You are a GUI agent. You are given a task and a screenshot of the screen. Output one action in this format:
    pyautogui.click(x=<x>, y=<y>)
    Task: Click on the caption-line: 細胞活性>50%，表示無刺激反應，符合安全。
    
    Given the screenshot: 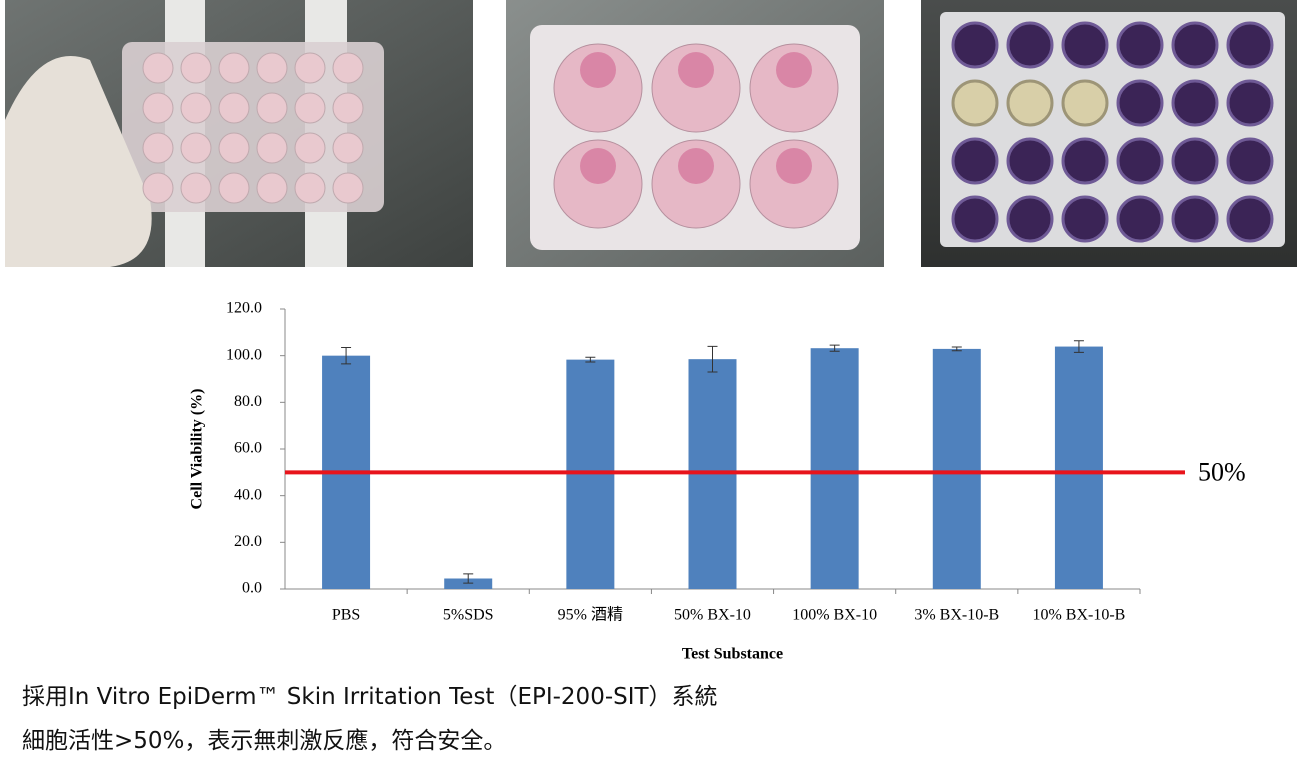 What is the action you would take?
    pyautogui.click(x=264, y=741)
    